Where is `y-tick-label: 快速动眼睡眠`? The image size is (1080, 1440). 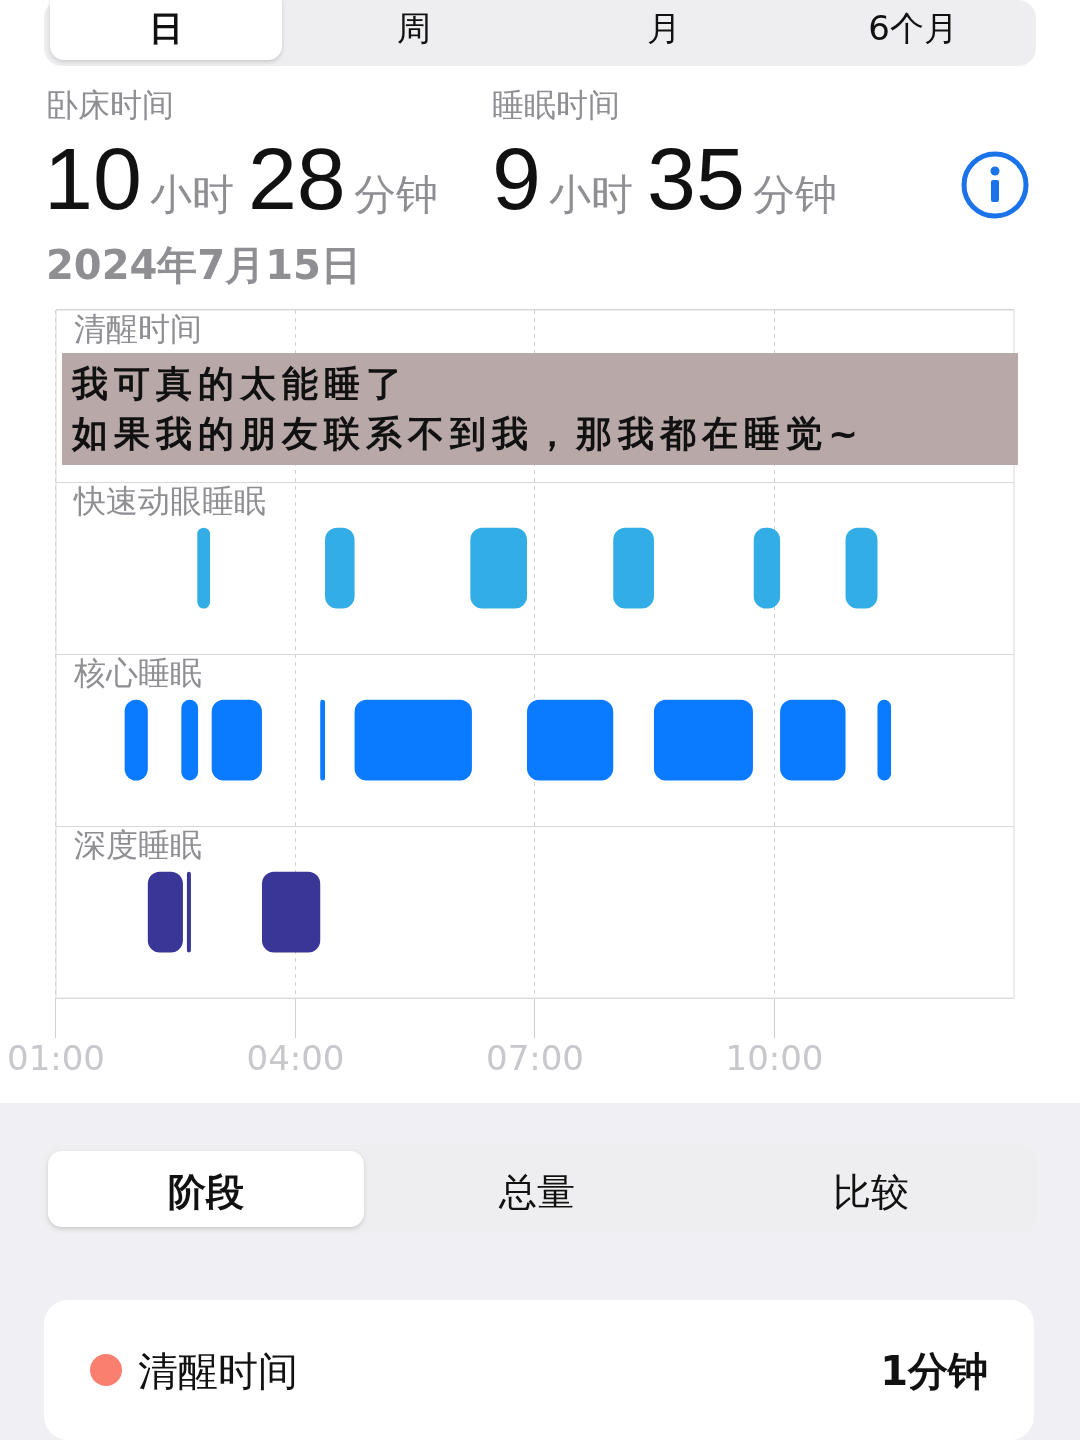
y-tick-label: 快速动眼睡眠 is located at coordinates (169, 501).